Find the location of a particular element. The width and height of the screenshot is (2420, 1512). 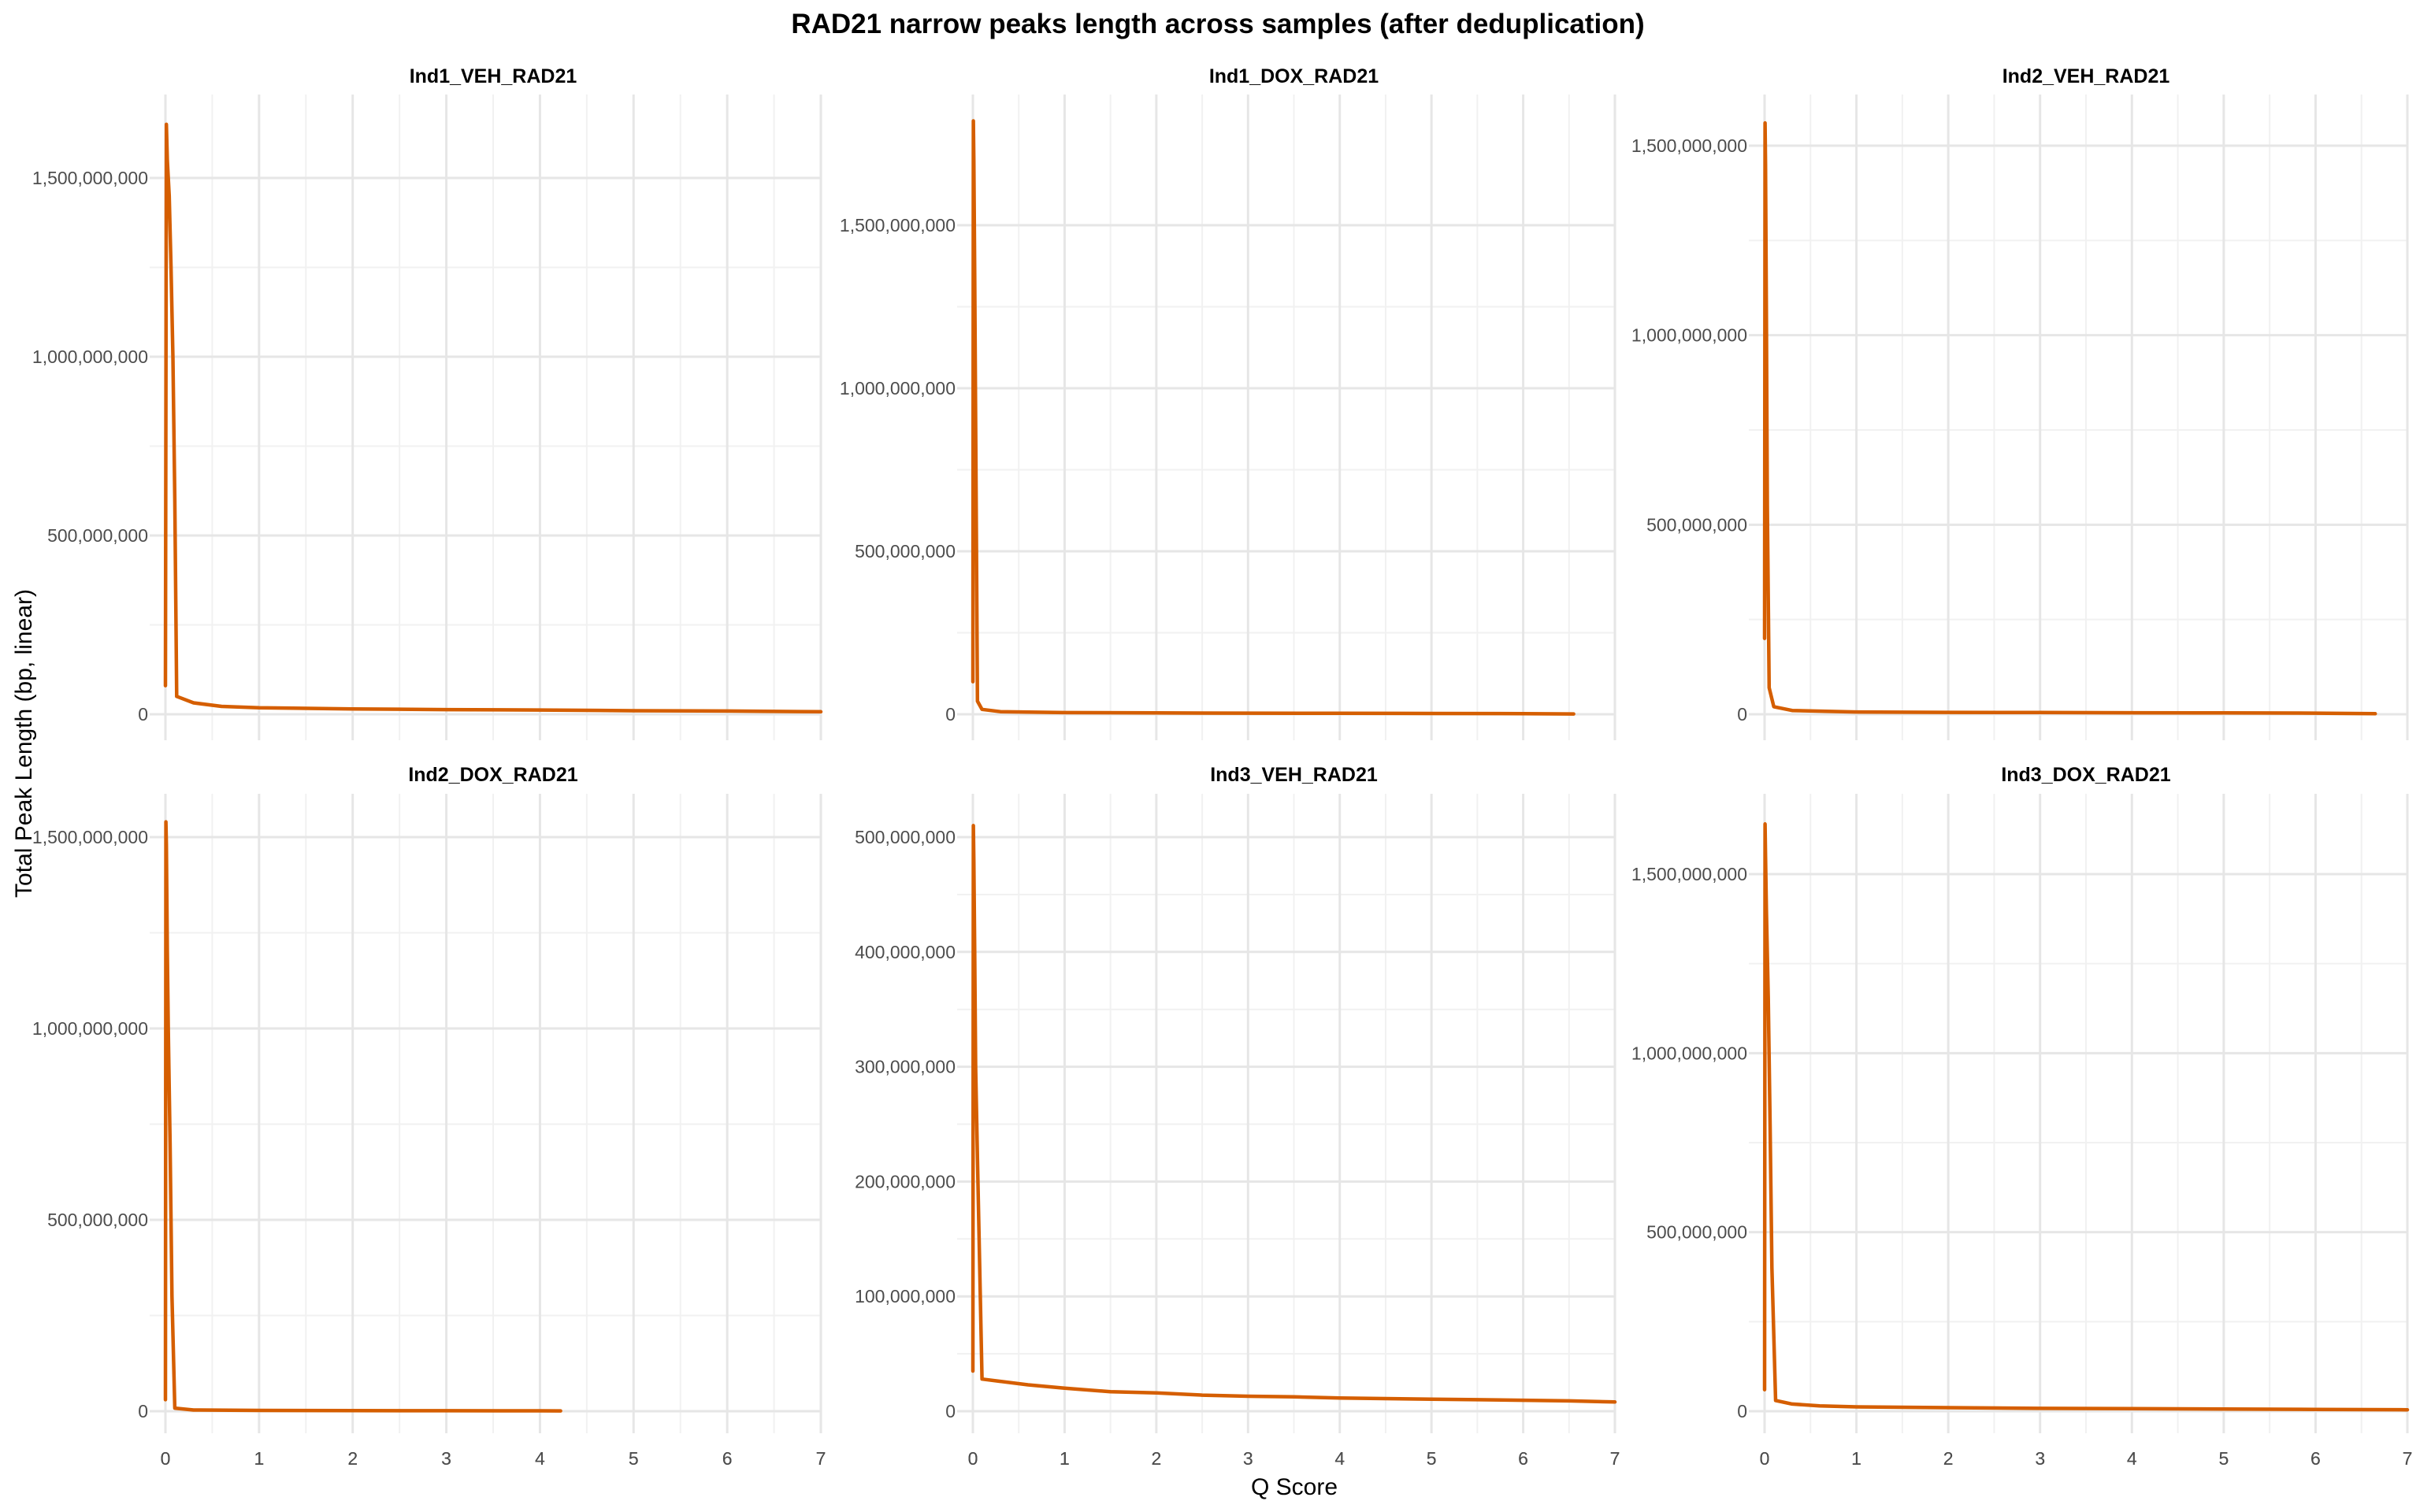

y-axis-title: Total Peak Length (bp, linear) is located at coordinates (24, 743).